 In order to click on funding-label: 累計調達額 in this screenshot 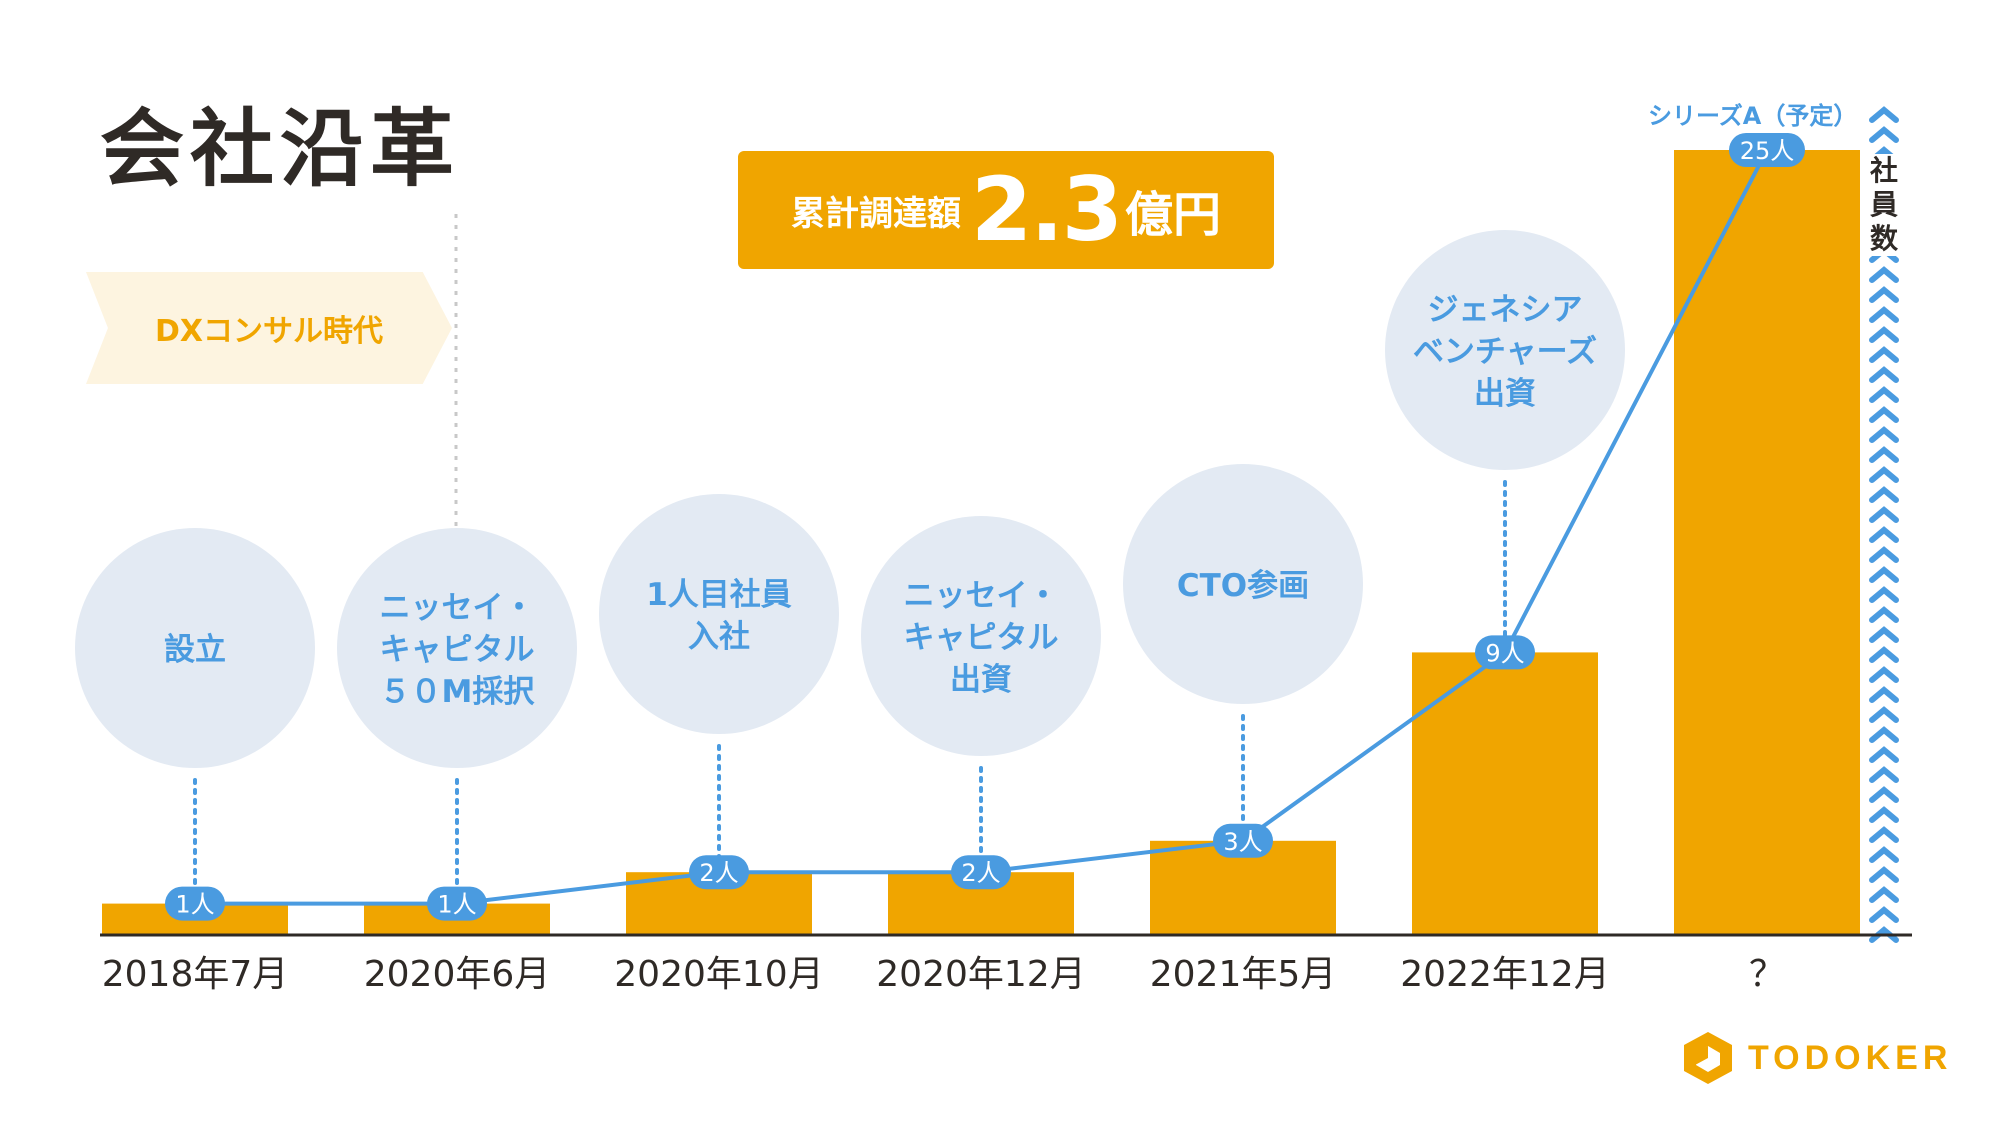, I will do `click(876, 213)`.